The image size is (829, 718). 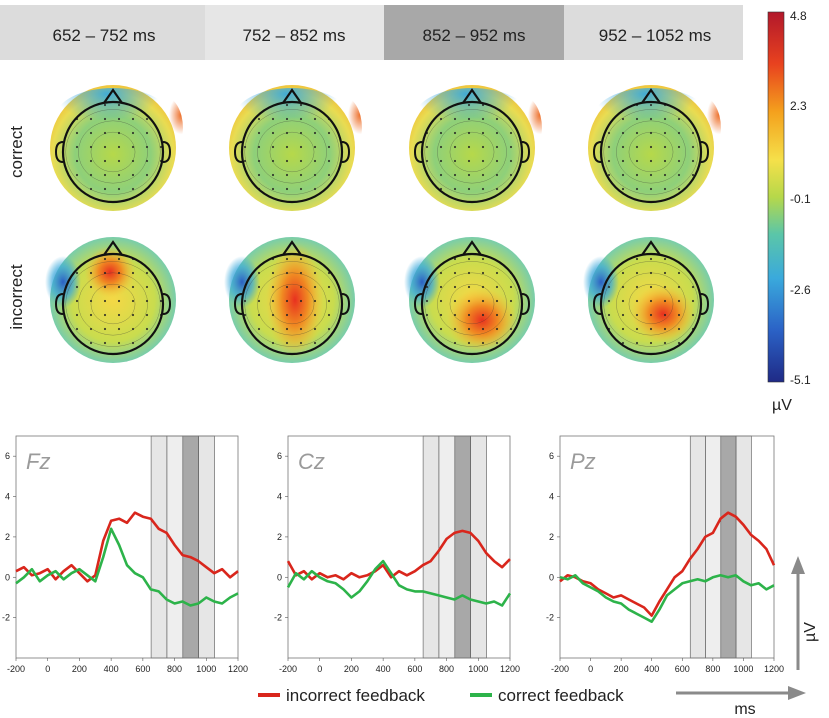 I want to click on chart-title: Fz, so click(x=38, y=461).